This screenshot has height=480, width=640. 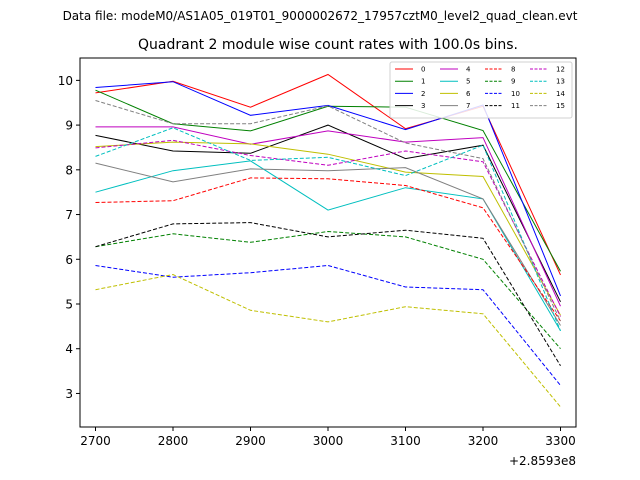 I want to click on x-axis: 2700 2800 2900 3000 3100 3200 3300, so click(x=328, y=437).